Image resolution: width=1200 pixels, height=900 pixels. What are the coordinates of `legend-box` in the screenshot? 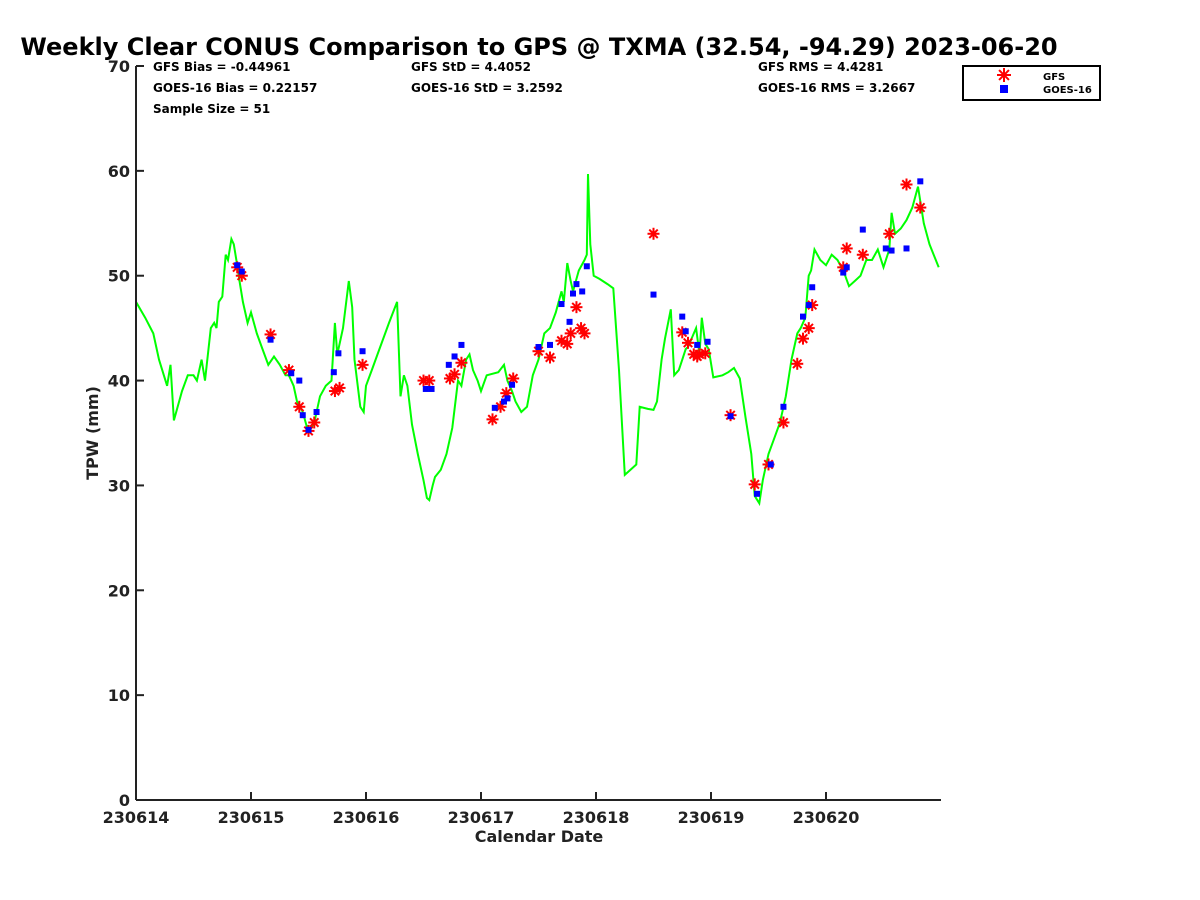 It's located at (1031, 83).